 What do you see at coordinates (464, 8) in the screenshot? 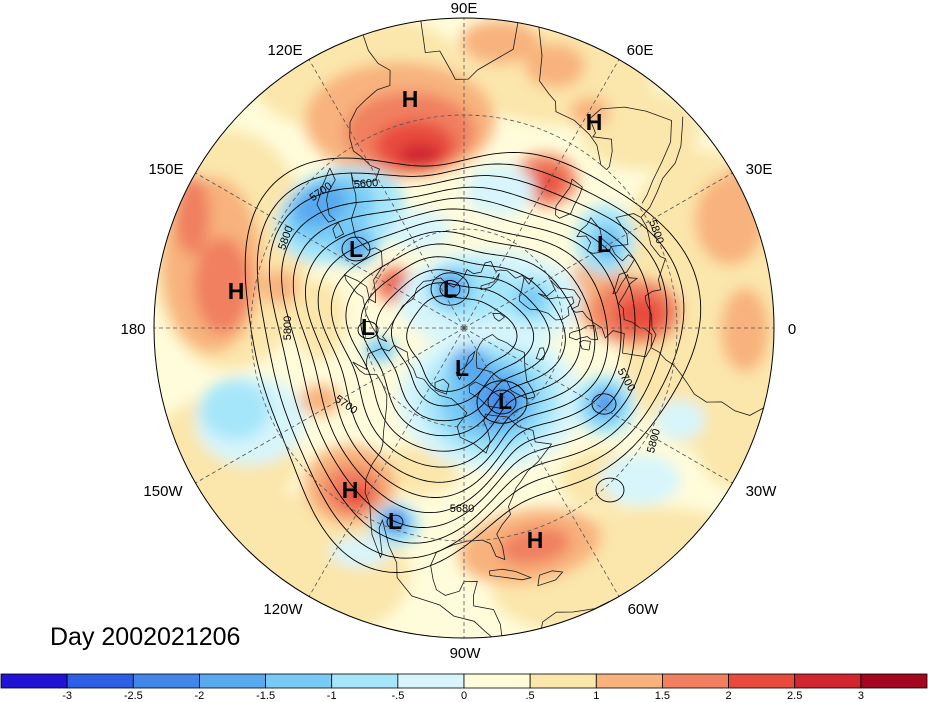
I see `lon-label-90e: 90E` at bounding box center [464, 8].